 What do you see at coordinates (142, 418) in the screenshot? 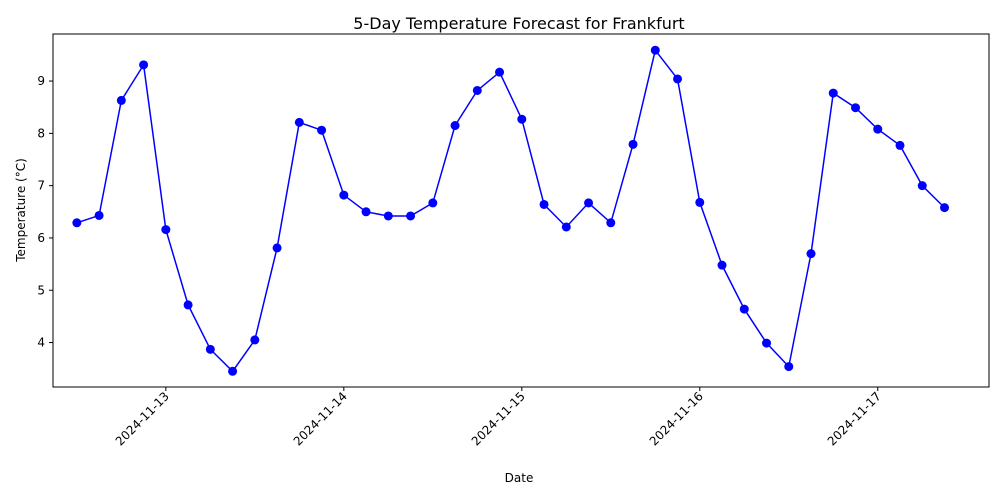
I see `x-tick-label: 2024-11-13` at bounding box center [142, 418].